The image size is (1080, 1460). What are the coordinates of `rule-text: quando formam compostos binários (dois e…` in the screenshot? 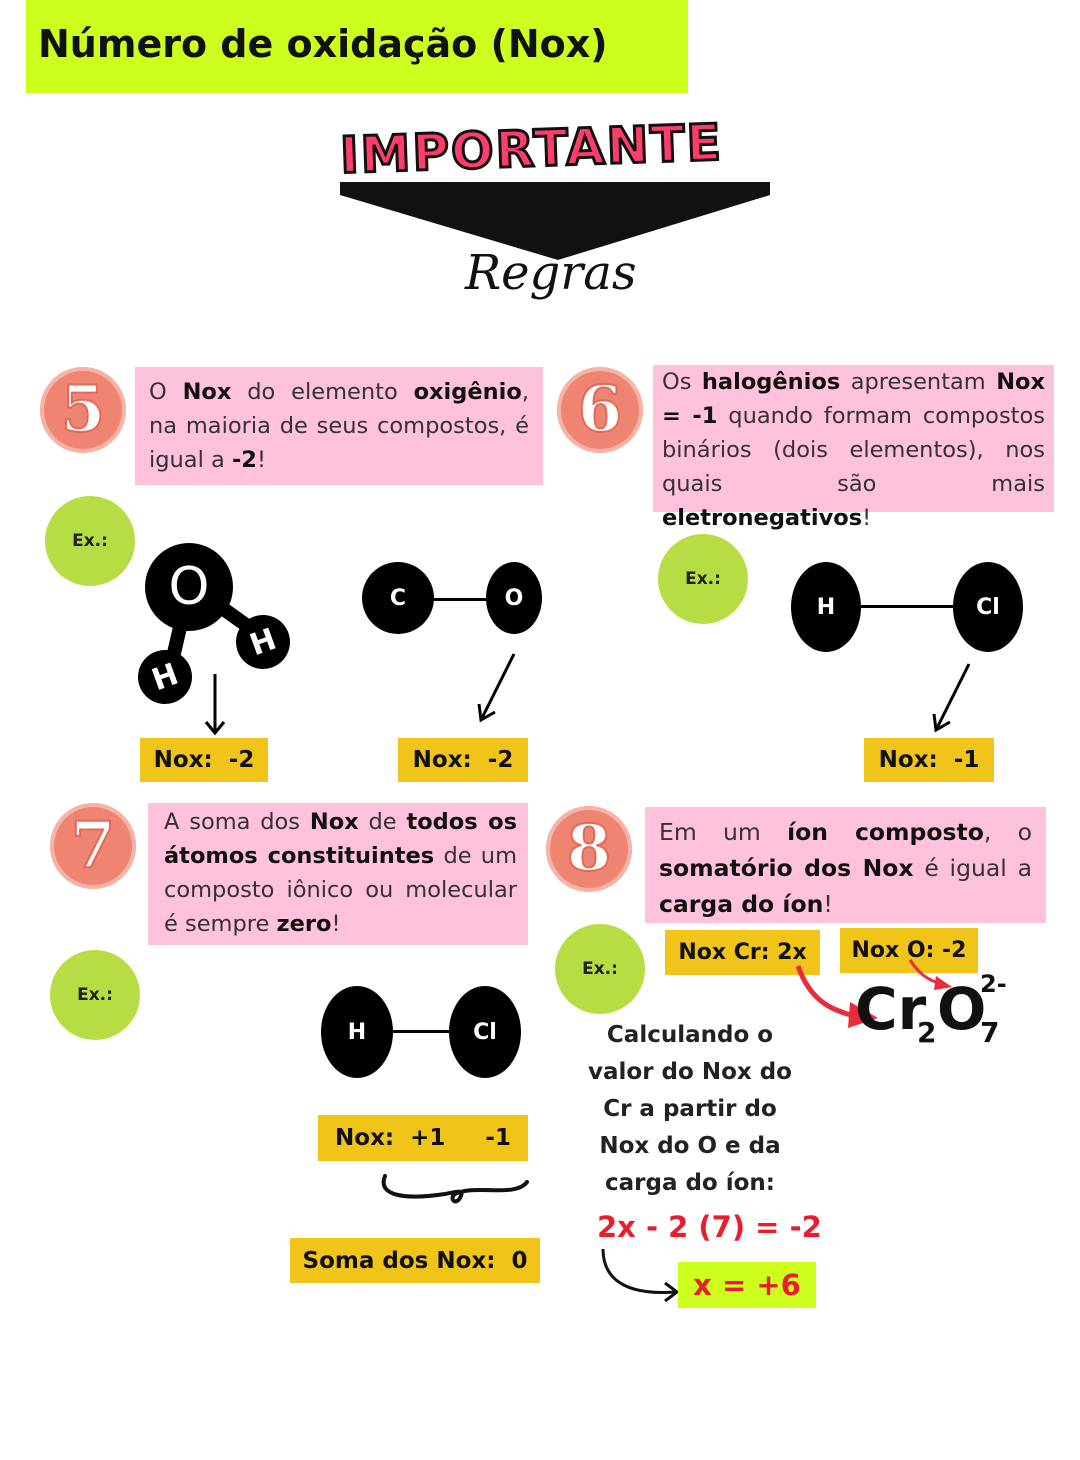 It's located at (853, 450).